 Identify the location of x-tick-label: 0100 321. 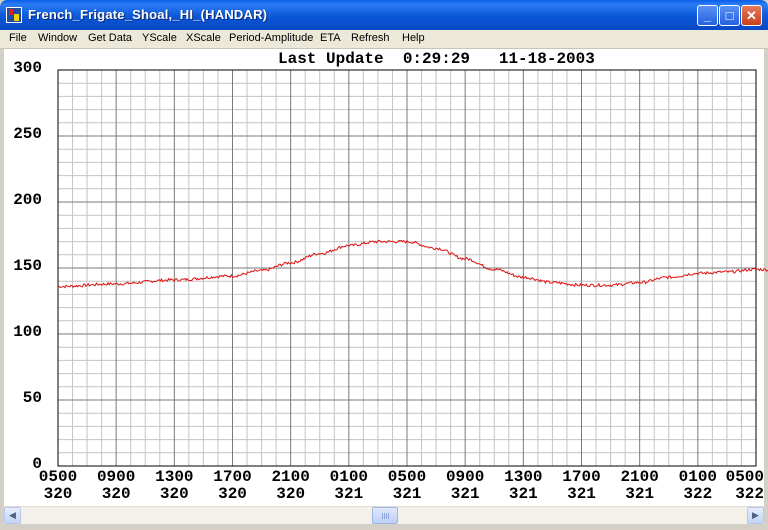
(349, 485).